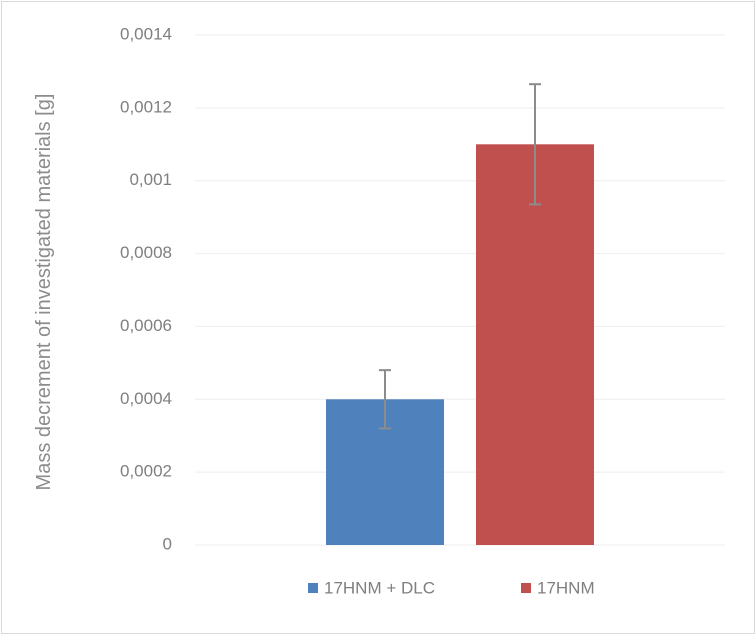 The image size is (756, 635). I want to click on y-tick-label: 0,0014, so click(146, 33).